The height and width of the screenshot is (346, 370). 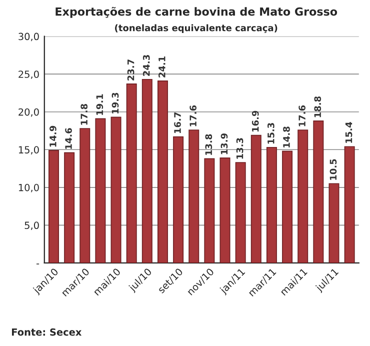 I want to click on y-tick-label: 5,0, so click(x=31, y=226).